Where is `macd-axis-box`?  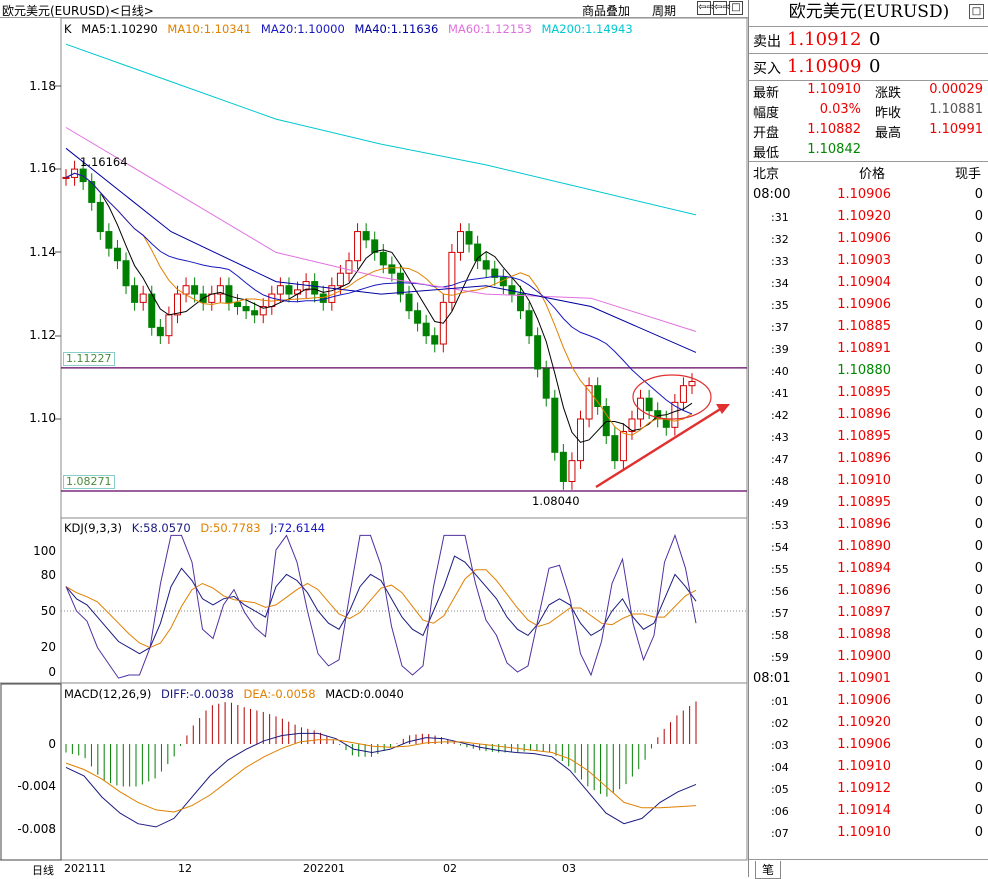
macd-axis-box is located at coordinates (31, 772).